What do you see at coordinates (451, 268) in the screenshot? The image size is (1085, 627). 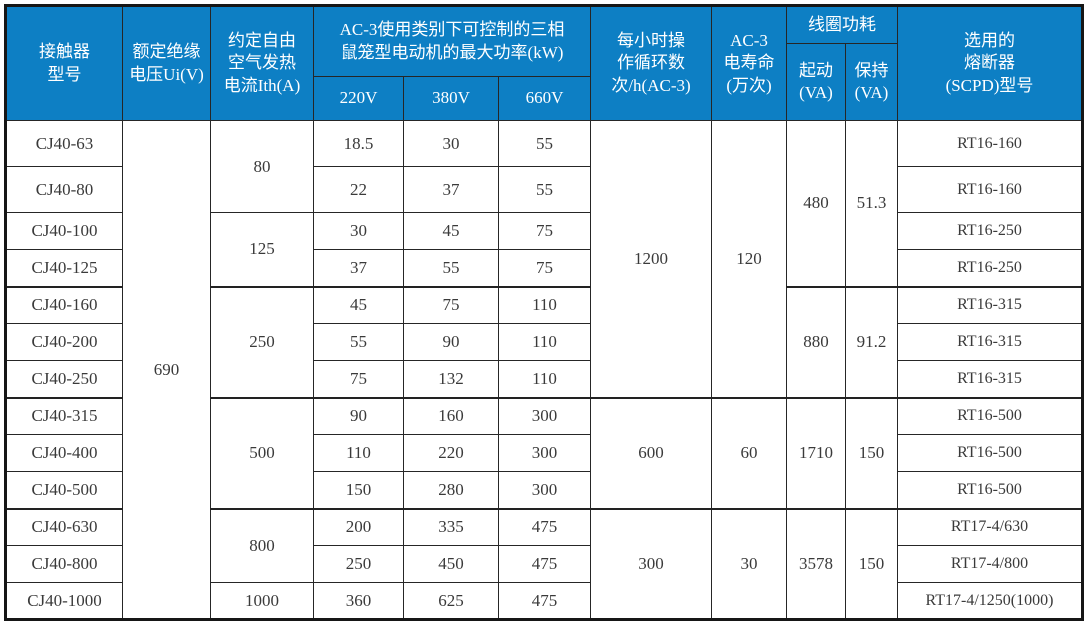 I see `power-380-cell: 55` at bounding box center [451, 268].